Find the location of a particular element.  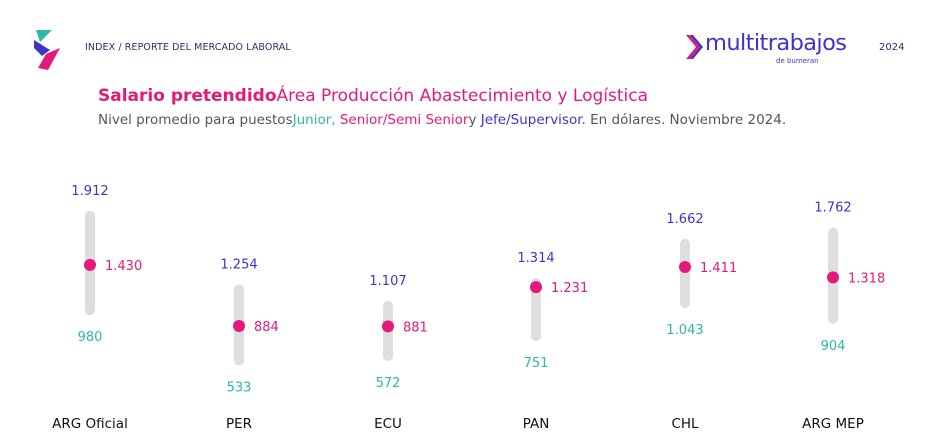

senior-label-ecu: 881 is located at coordinates (415, 327).